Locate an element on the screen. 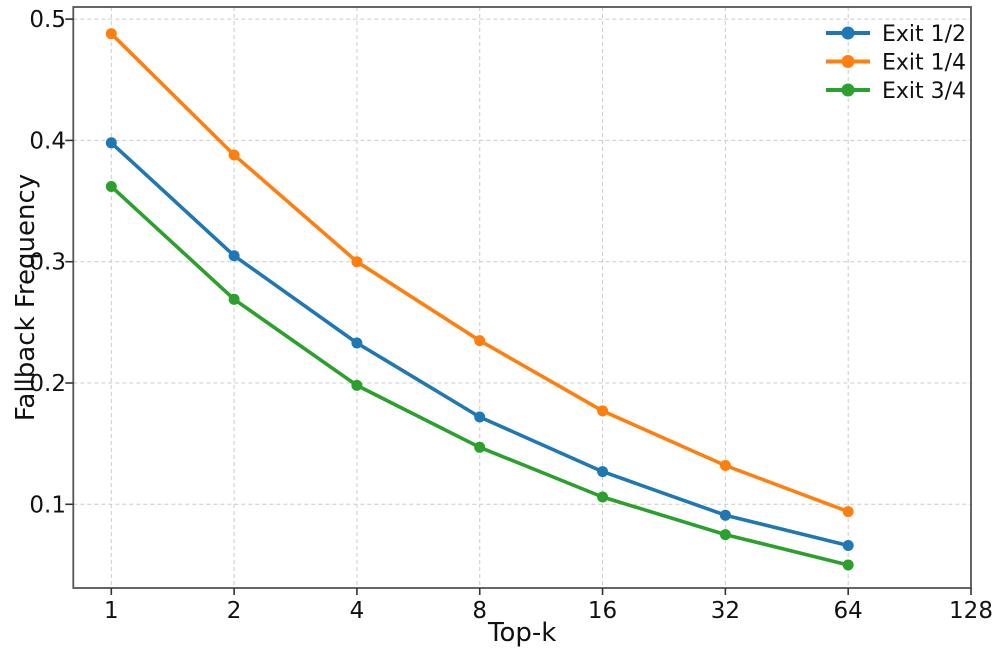 The height and width of the screenshot is (655, 997). legend-entry: Exit 1/4 is located at coordinates (896, 63).